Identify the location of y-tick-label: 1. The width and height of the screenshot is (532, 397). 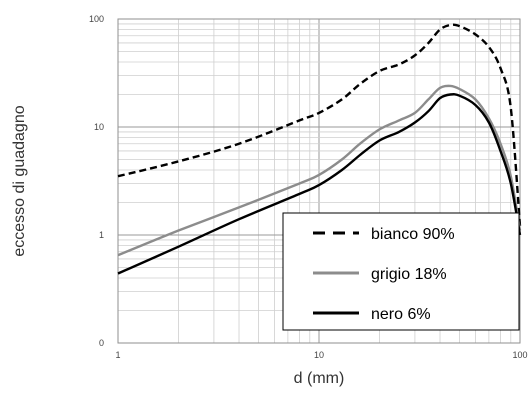
(101, 235).